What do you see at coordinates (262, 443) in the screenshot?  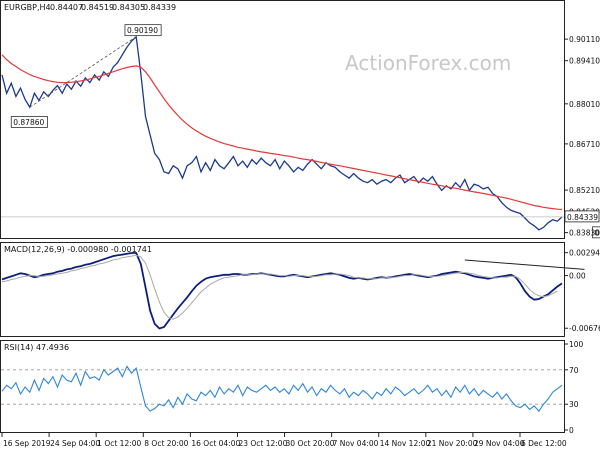 I see `x-tick-label: 23 Oct 12:00` at bounding box center [262, 443].